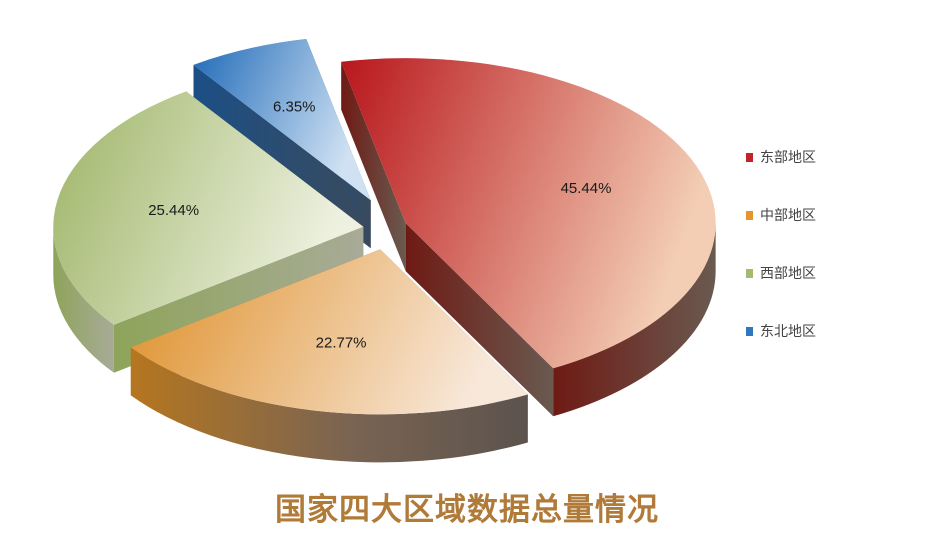  I want to click on legend-item-east: 东部地区, so click(781, 157).